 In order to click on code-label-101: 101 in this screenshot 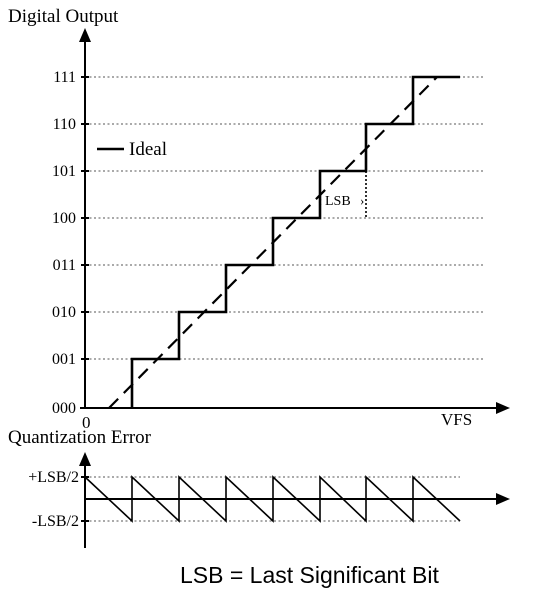, I will do `click(64, 171)`.